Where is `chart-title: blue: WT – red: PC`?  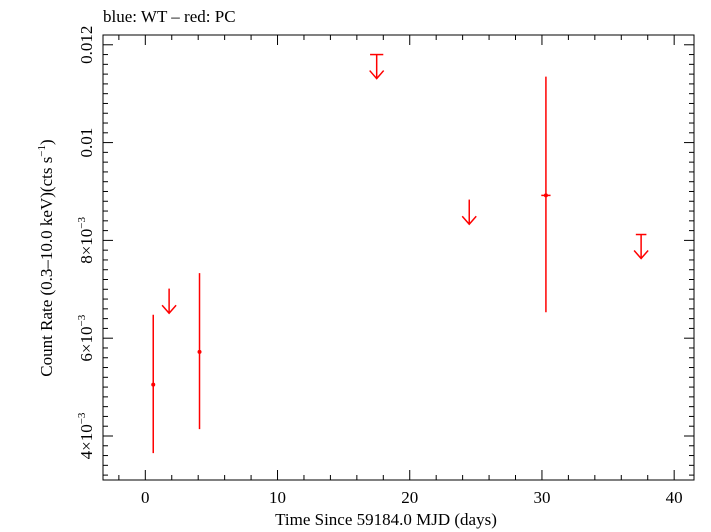
chart-title: blue: WT – red: PC is located at coordinates (169, 16).